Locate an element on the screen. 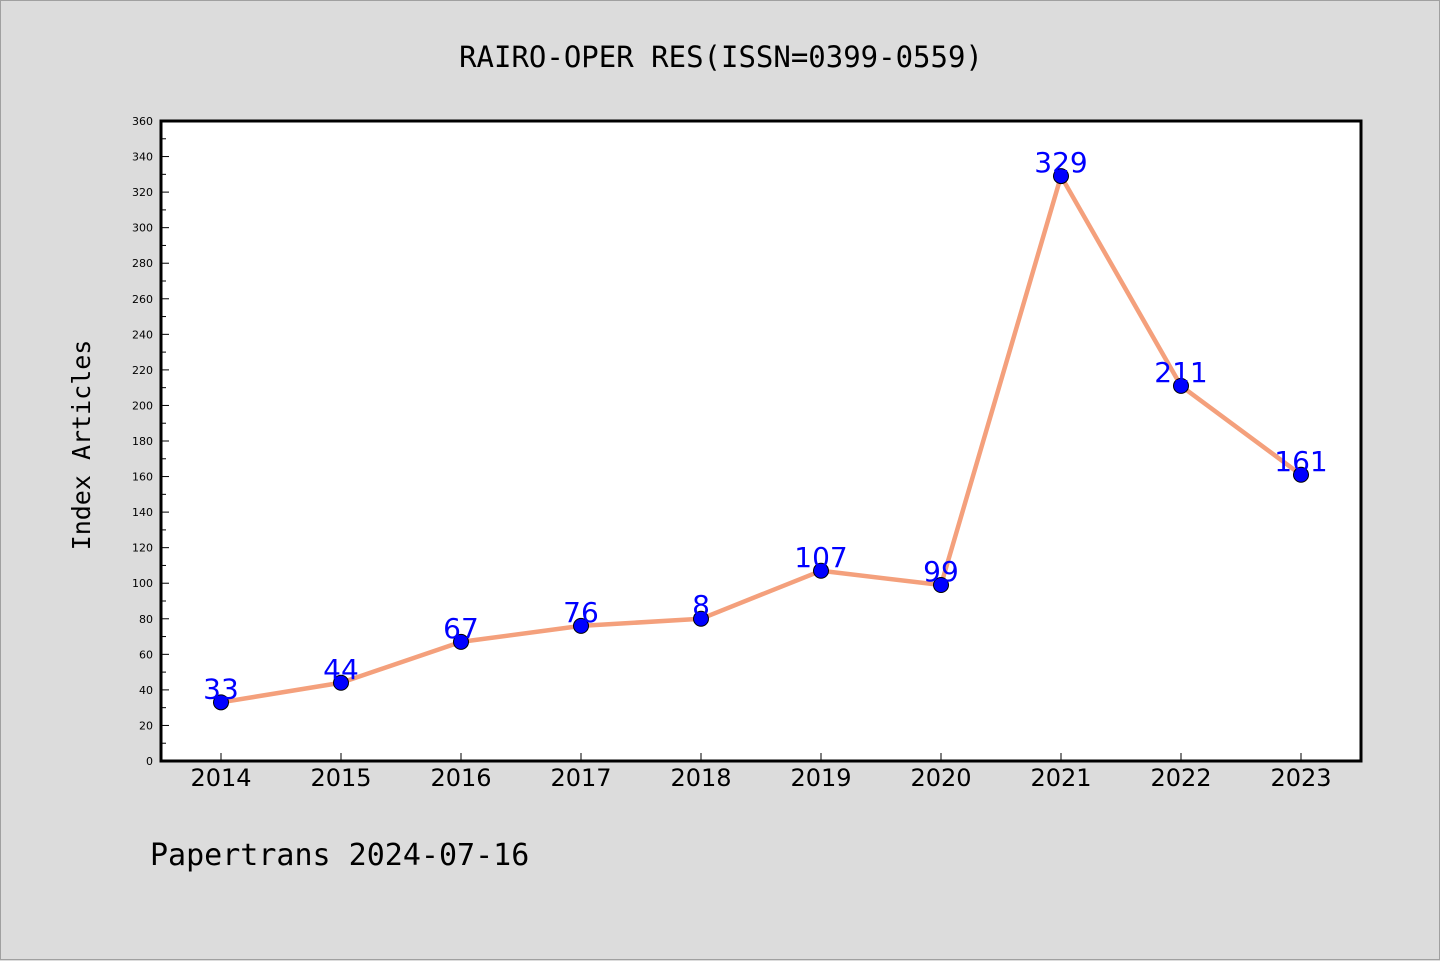  y-tick-label: 340 is located at coordinates (142, 157).